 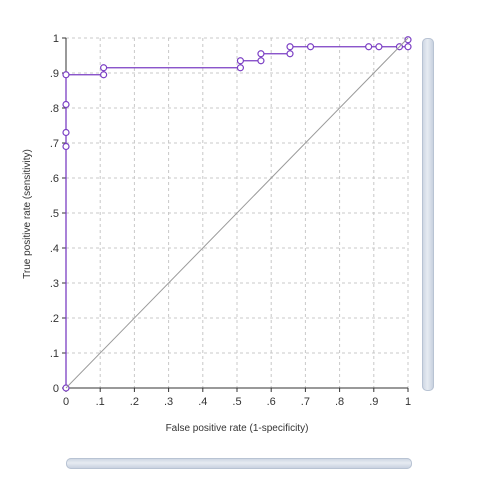 I want to click on x-tick-label: .4, so click(x=202, y=402).